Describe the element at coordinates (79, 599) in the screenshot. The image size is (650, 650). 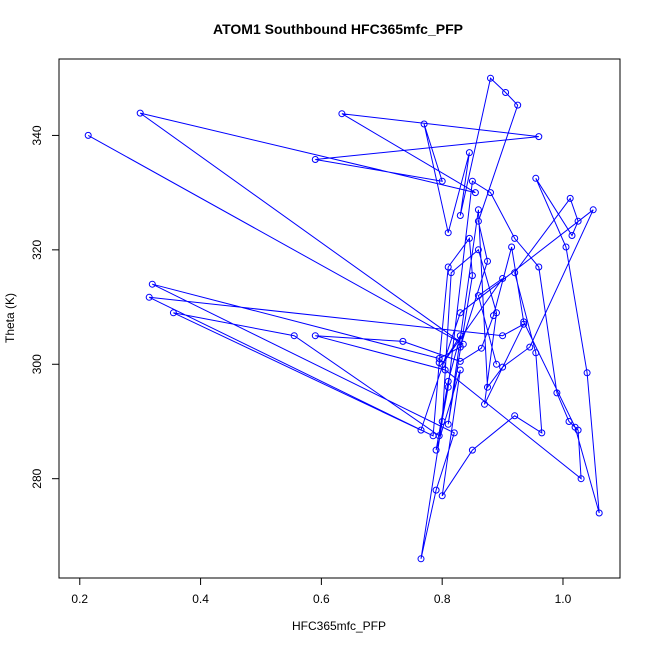
I see `x-tick-label: 0.2` at that location.